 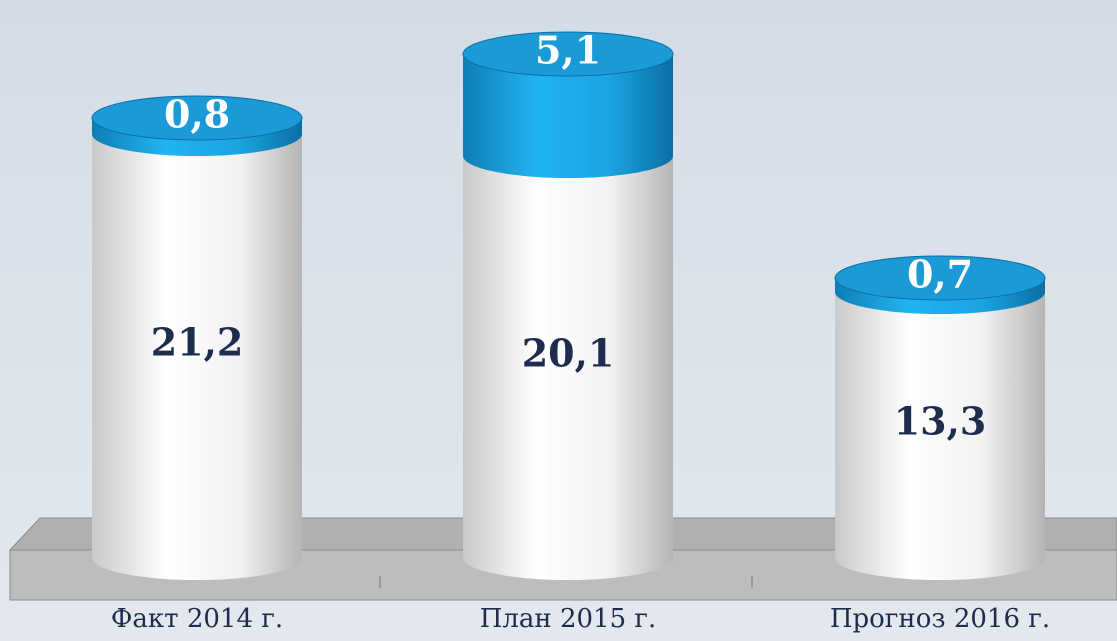 I want to click on x-tick-label: Факт 2014 г., so click(x=197, y=619).